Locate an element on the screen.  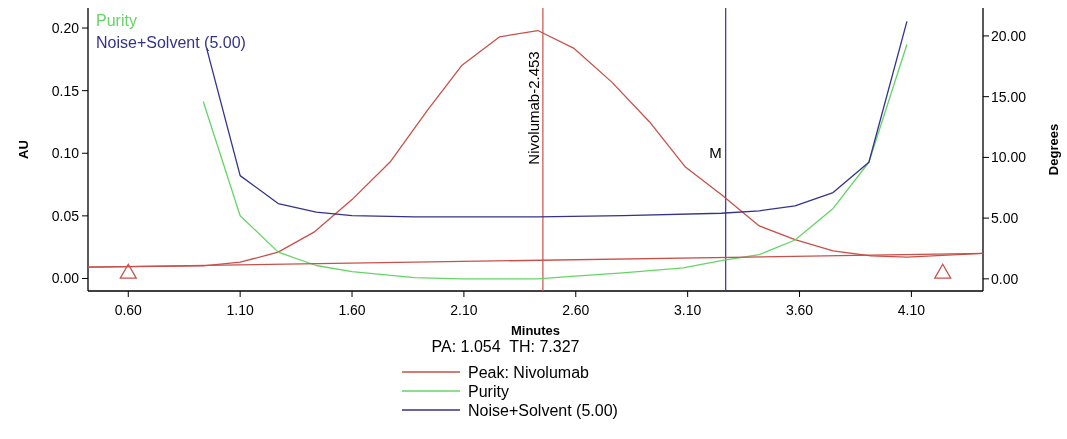
x-tick-label: 0.60 is located at coordinates (128, 310).